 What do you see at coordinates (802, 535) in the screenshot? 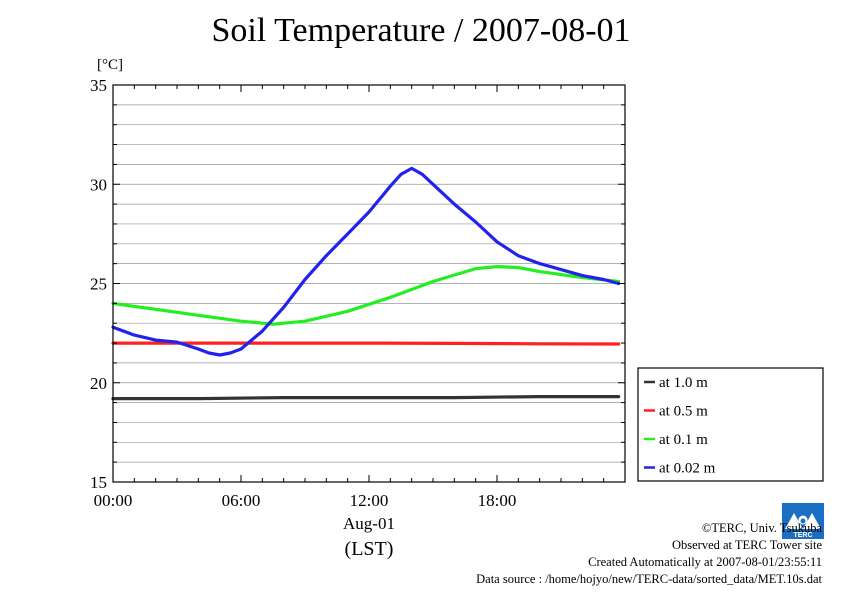
I see `logo-text: TERC` at bounding box center [802, 535].